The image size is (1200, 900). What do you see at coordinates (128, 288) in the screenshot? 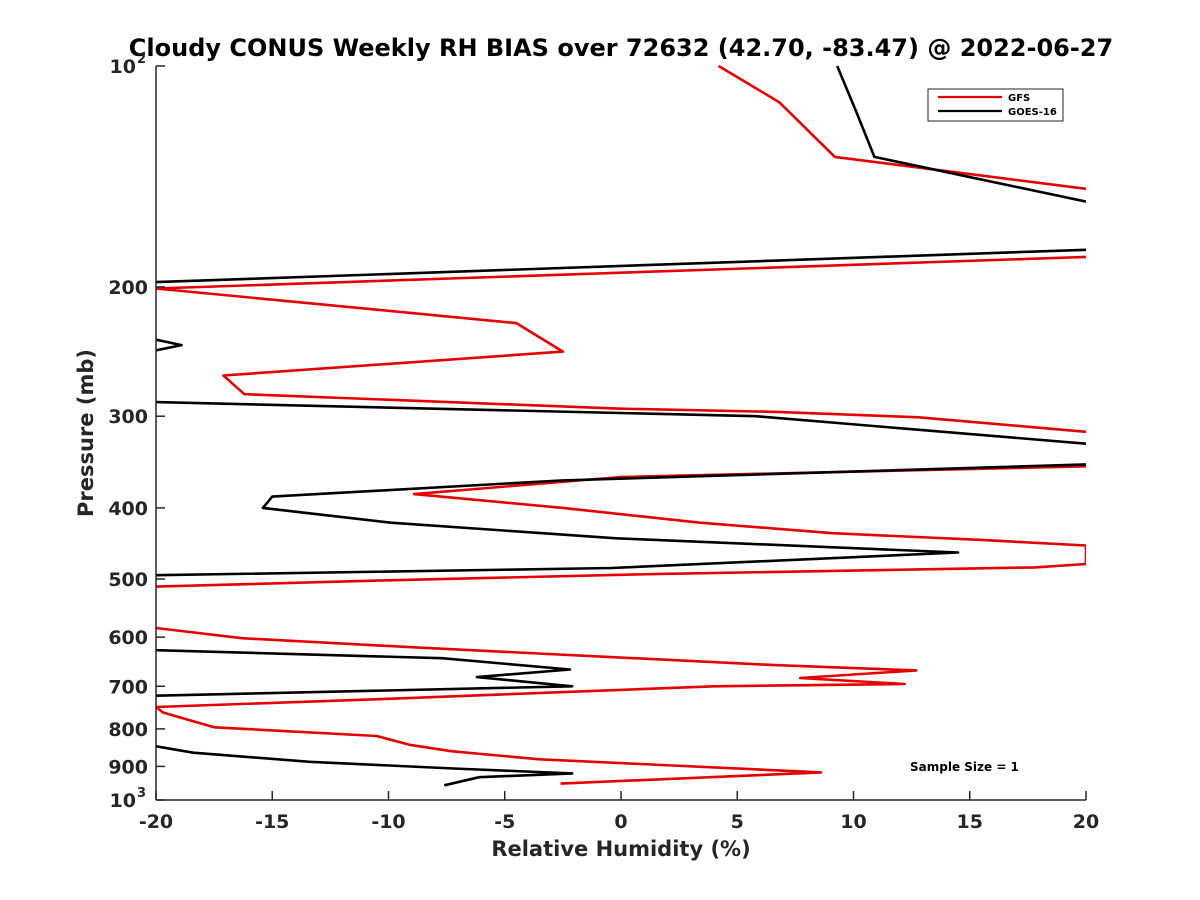
I see `y-tick-label: 200` at bounding box center [128, 288].